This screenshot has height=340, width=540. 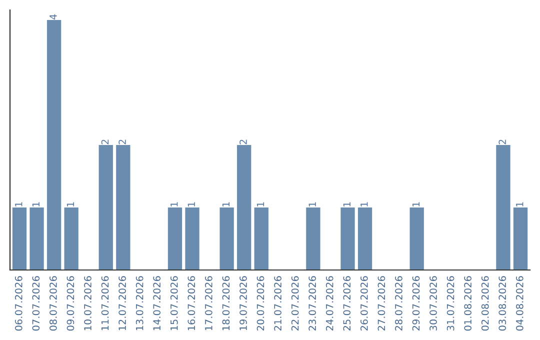 I want to click on x-tick-label: 21.07.2026, so click(x=278, y=303).